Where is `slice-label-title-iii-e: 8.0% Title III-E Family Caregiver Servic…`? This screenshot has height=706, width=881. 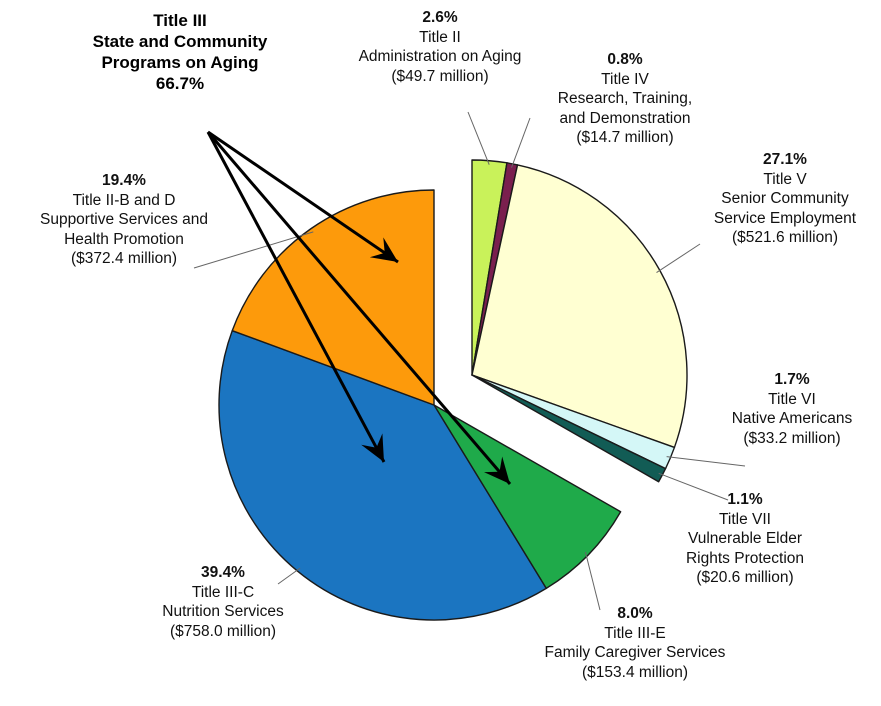
slice-label-title-iii-e: 8.0% Title III-E Family Caregiver Servic… is located at coordinates (635, 643).